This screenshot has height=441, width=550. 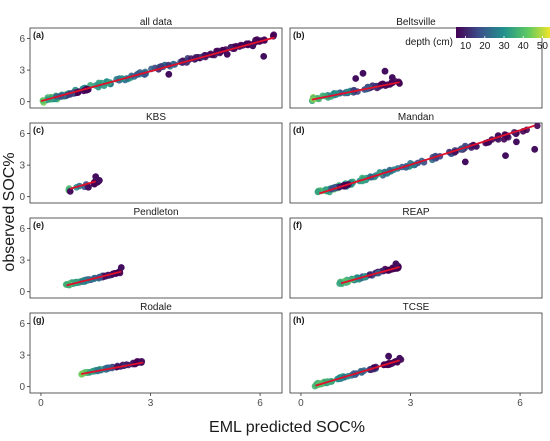 I want to click on legend-colorbar, so click(x=503, y=32).